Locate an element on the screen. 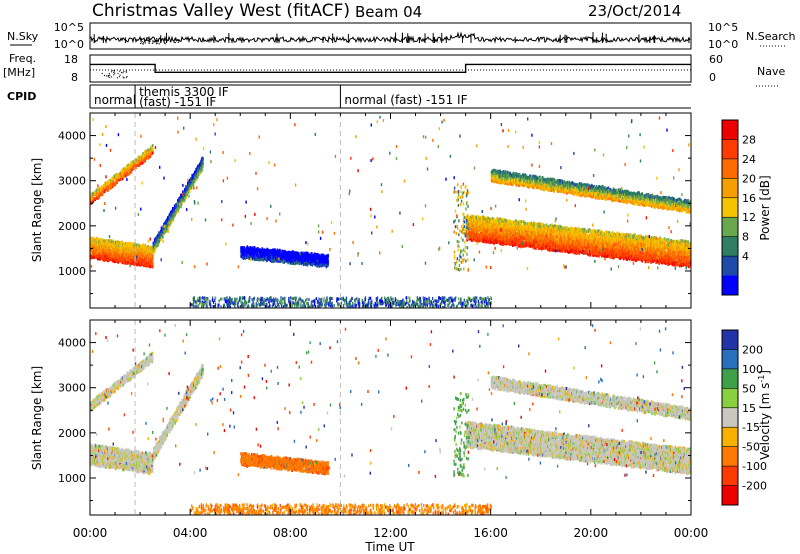  nsearch-tick-top: 10^5 is located at coordinates (723, 27).